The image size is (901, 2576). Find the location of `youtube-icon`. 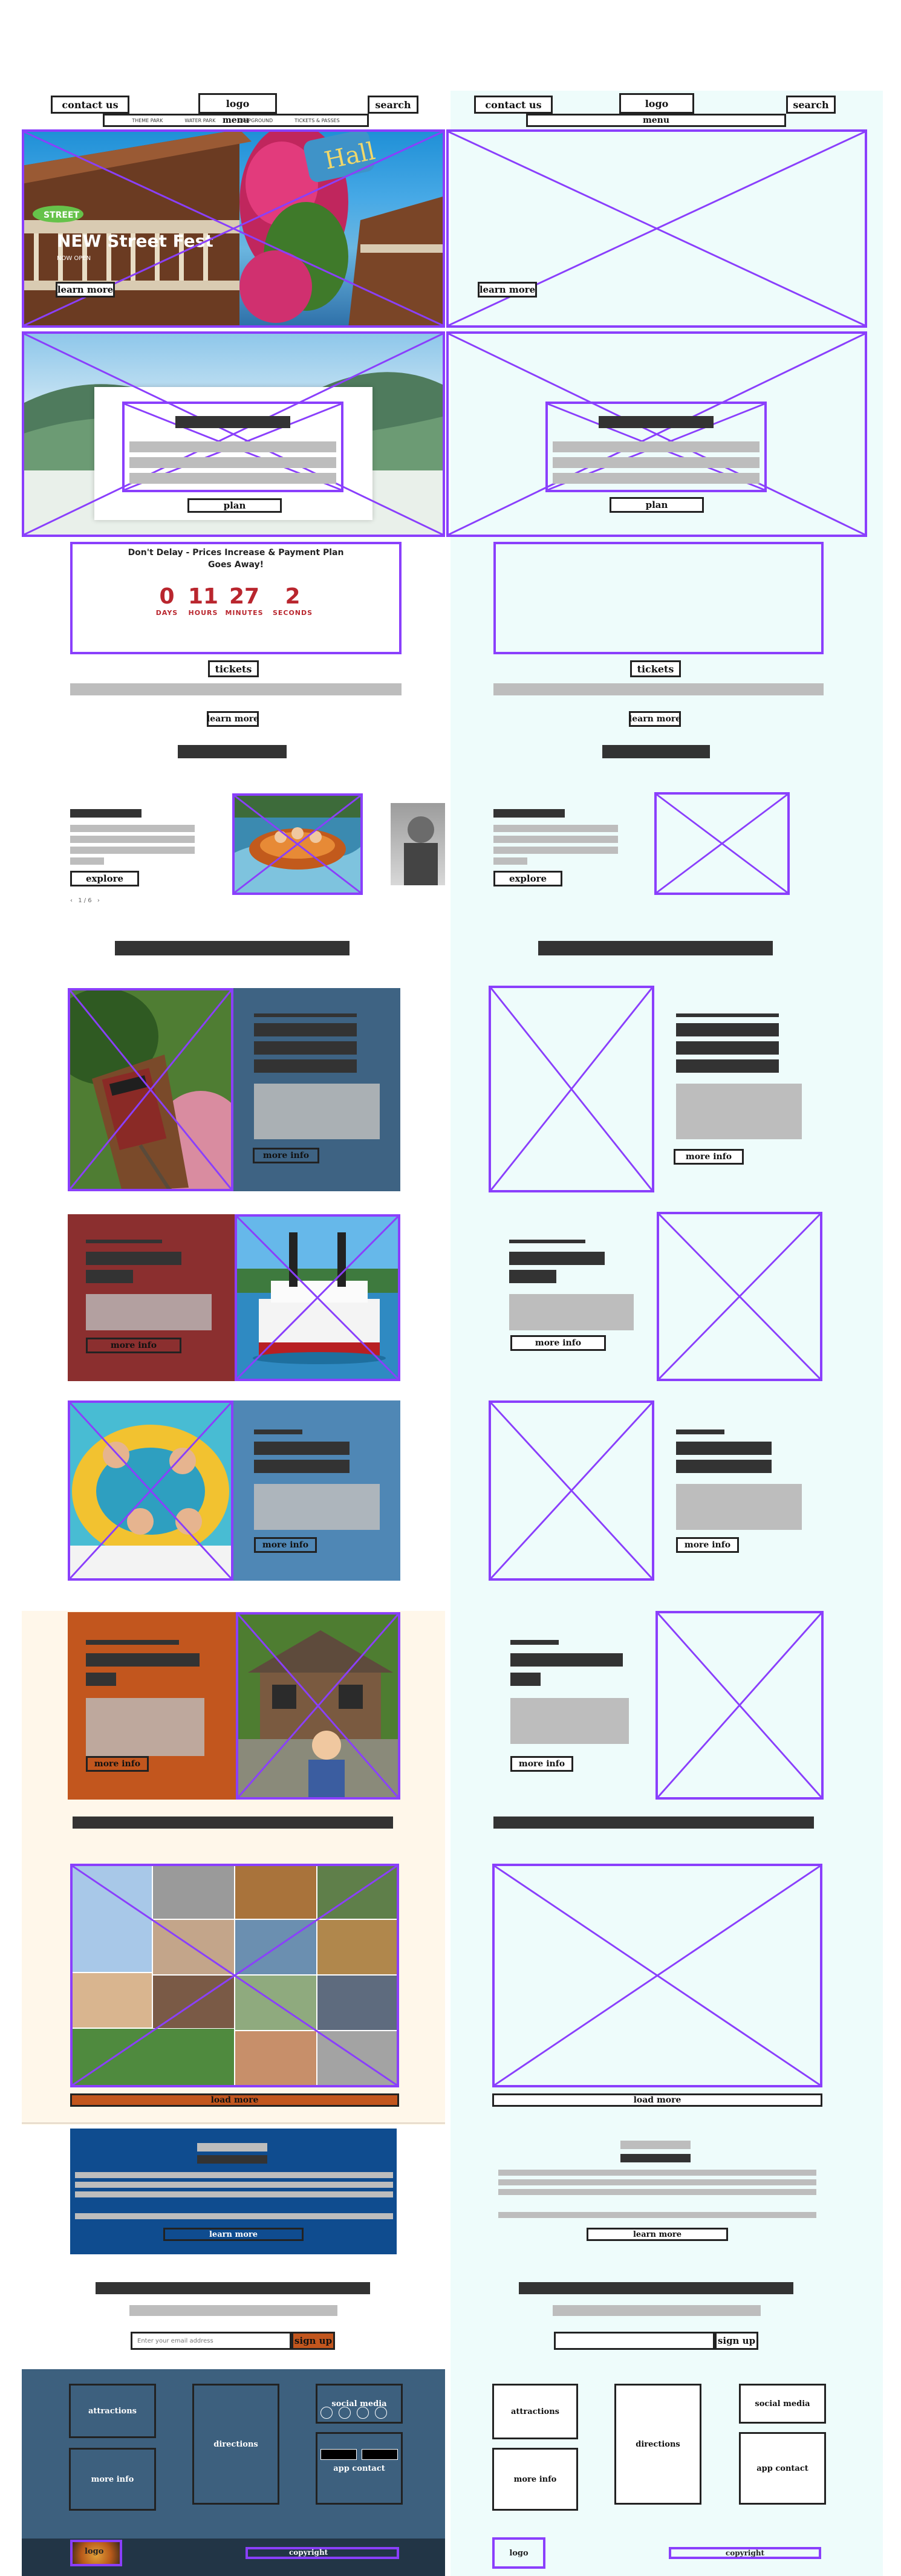

youtube-icon is located at coordinates (381, 2413).